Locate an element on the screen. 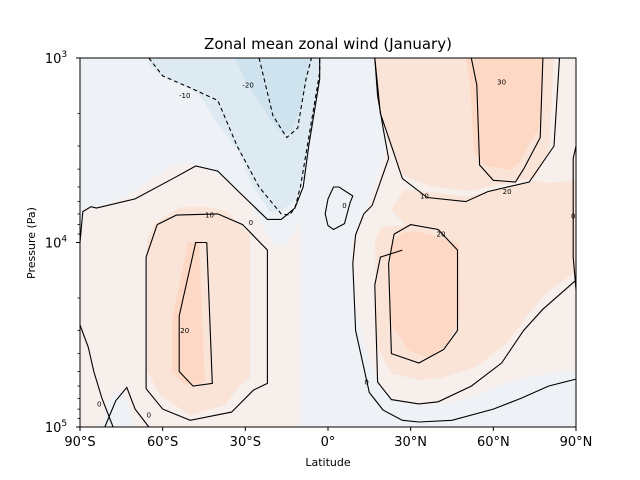 The image size is (640, 480). x-tick-label: 0° is located at coordinates (328, 442).